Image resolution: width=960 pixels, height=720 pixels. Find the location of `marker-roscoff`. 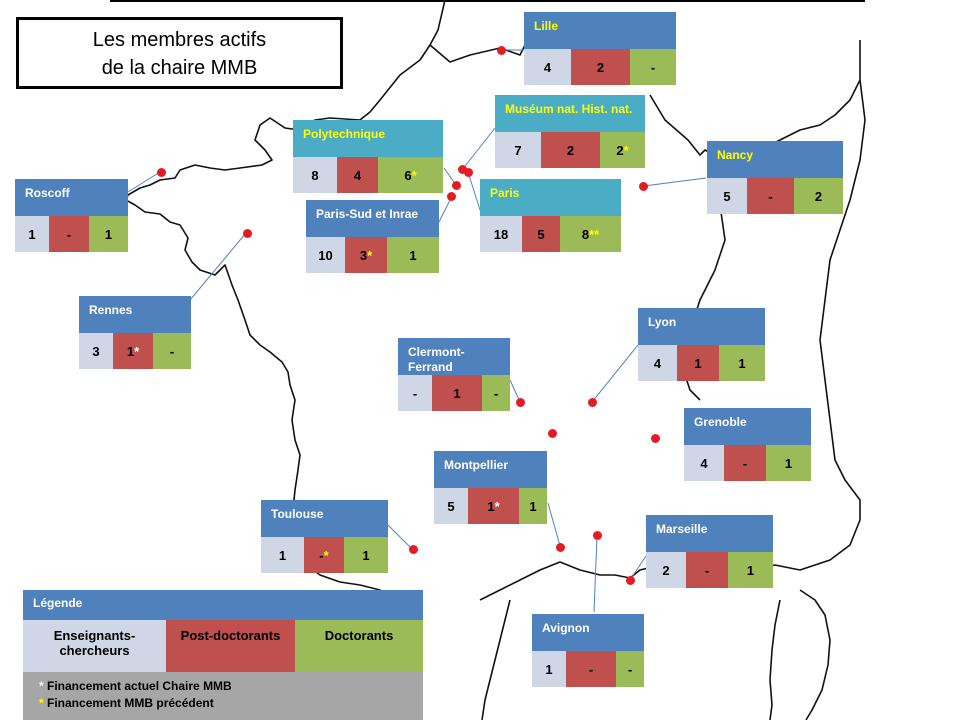

marker-roscoff is located at coordinates (161, 172).